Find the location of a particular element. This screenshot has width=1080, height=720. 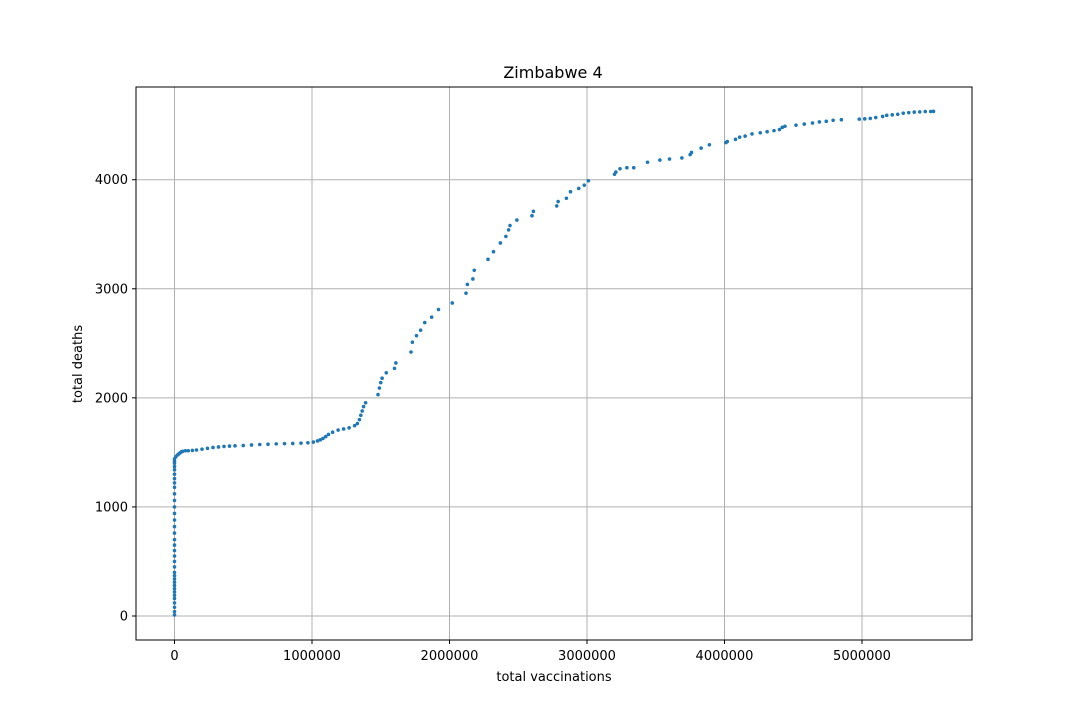

x-axis-label: total vaccinations is located at coordinates (554, 677).